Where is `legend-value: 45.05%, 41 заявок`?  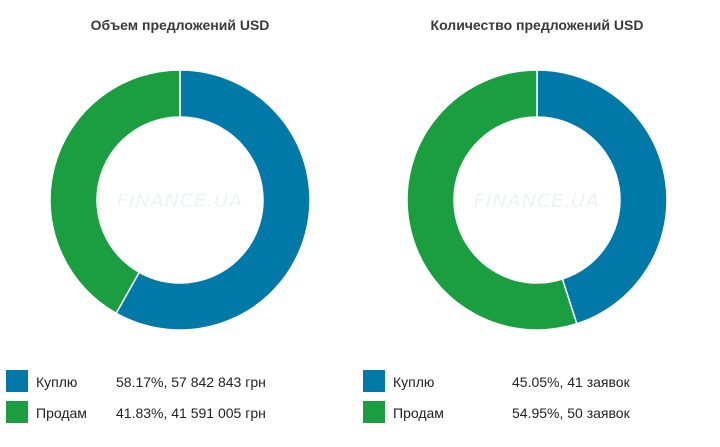 legend-value: 45.05%, 41 заявок is located at coordinates (571, 382).